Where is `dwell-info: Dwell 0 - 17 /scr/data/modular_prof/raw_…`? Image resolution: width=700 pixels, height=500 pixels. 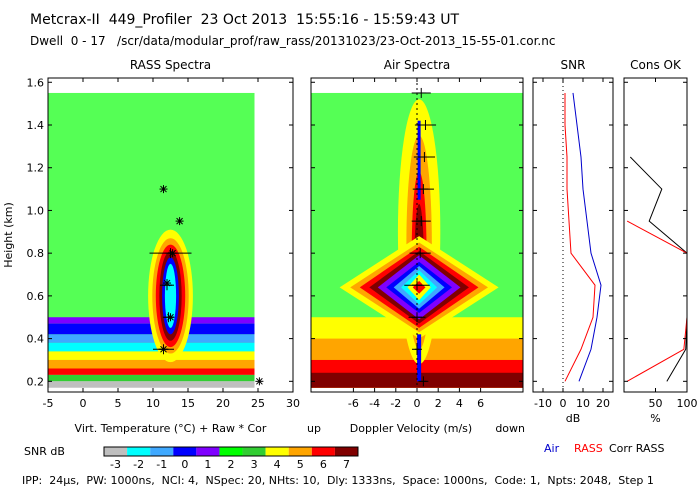
dwell-info: Dwell 0 - 17 /scr/data/modular_prof/raw_… is located at coordinates (293, 41).